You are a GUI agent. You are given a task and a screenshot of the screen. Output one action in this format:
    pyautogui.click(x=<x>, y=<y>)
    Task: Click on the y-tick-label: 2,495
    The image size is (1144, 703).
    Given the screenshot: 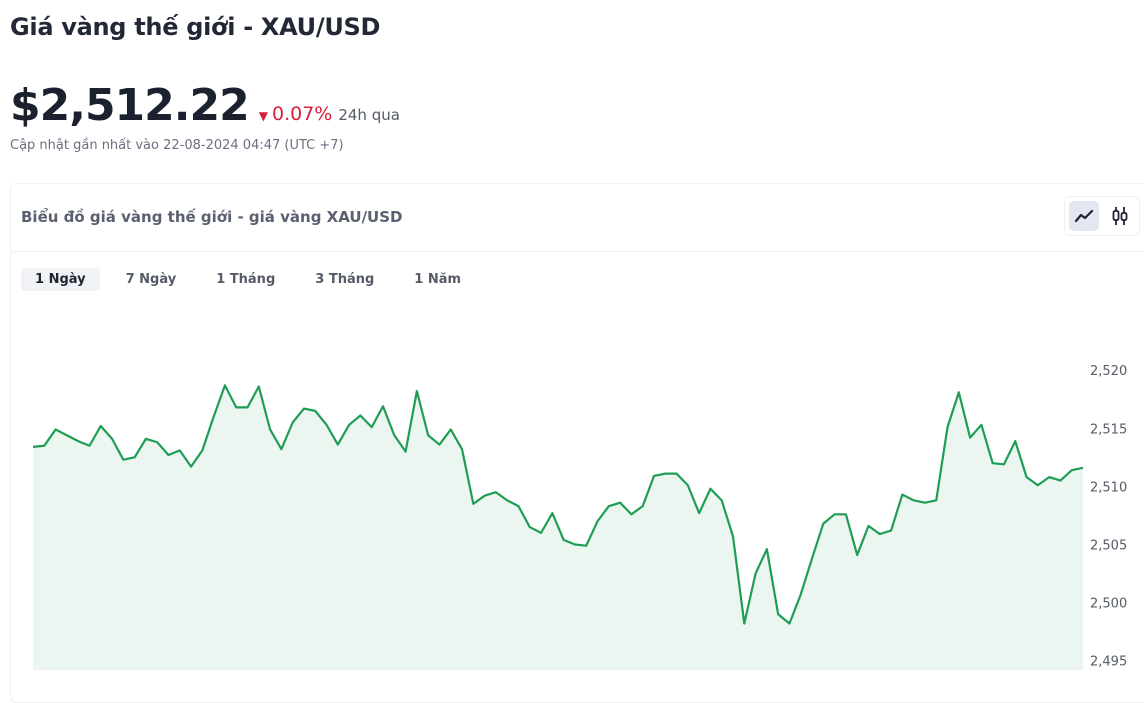 What is the action you would take?
    pyautogui.click(x=1108, y=662)
    